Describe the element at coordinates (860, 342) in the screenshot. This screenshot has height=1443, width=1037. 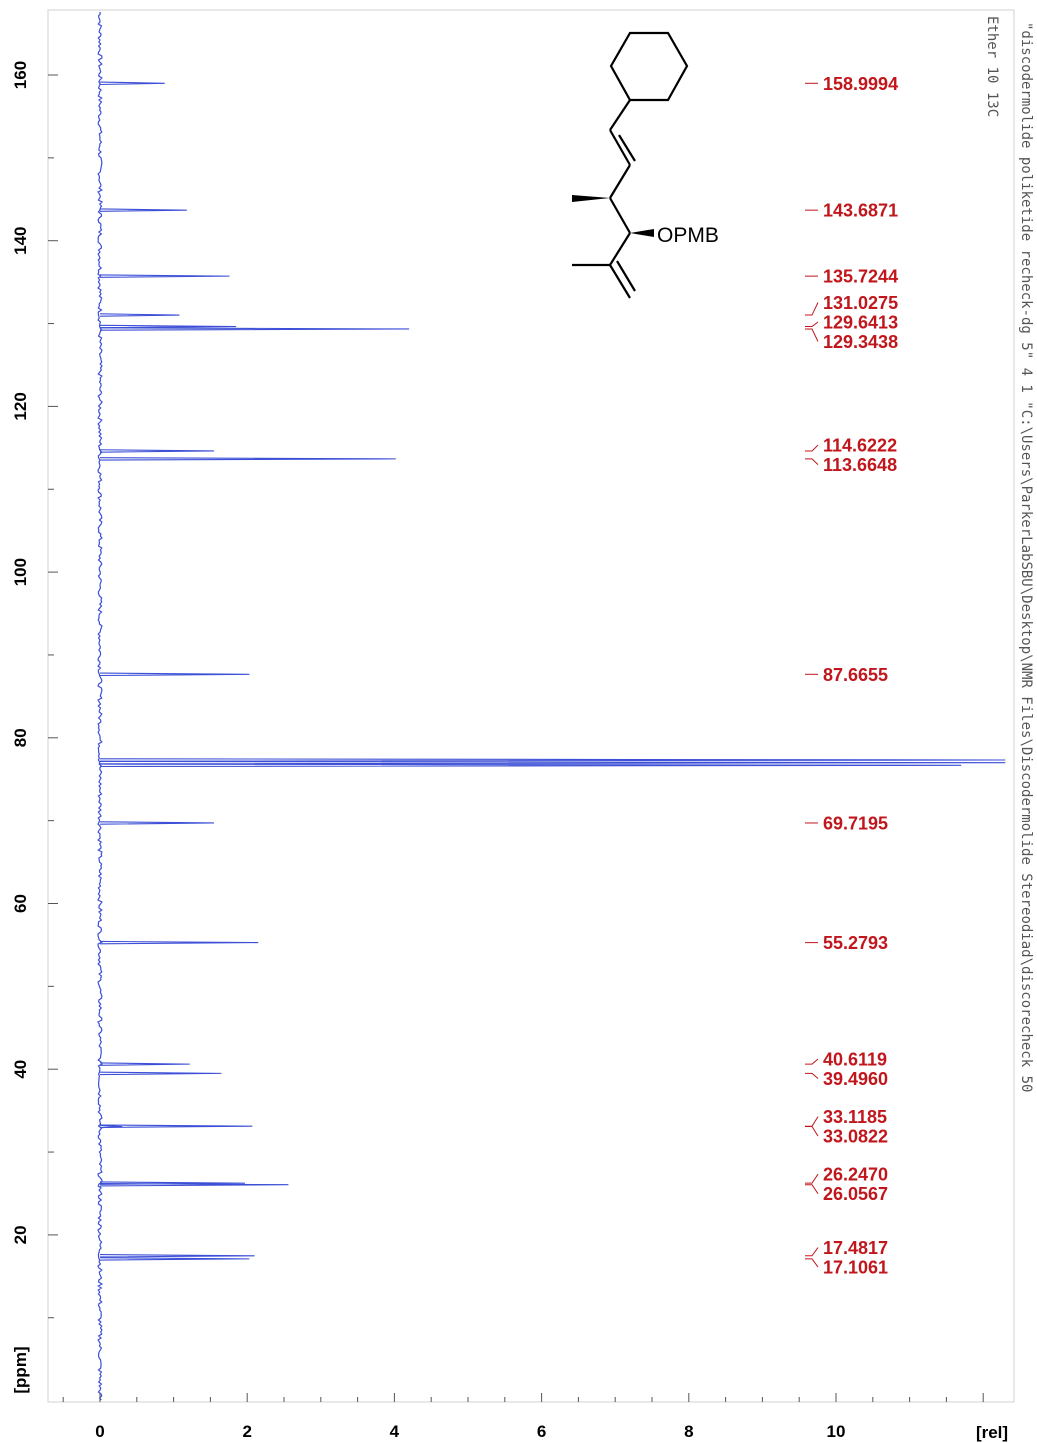
I see `peak-label: 129.3438` at that location.